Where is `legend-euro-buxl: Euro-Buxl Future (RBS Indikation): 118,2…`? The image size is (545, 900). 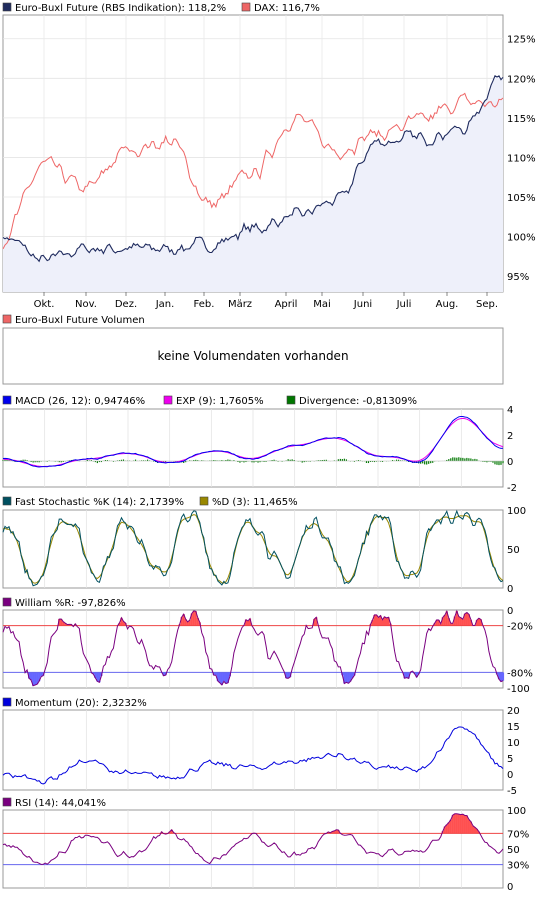 legend-euro-buxl: Euro-Buxl Future (RBS Indikation): 118,2… is located at coordinates (120, 8).